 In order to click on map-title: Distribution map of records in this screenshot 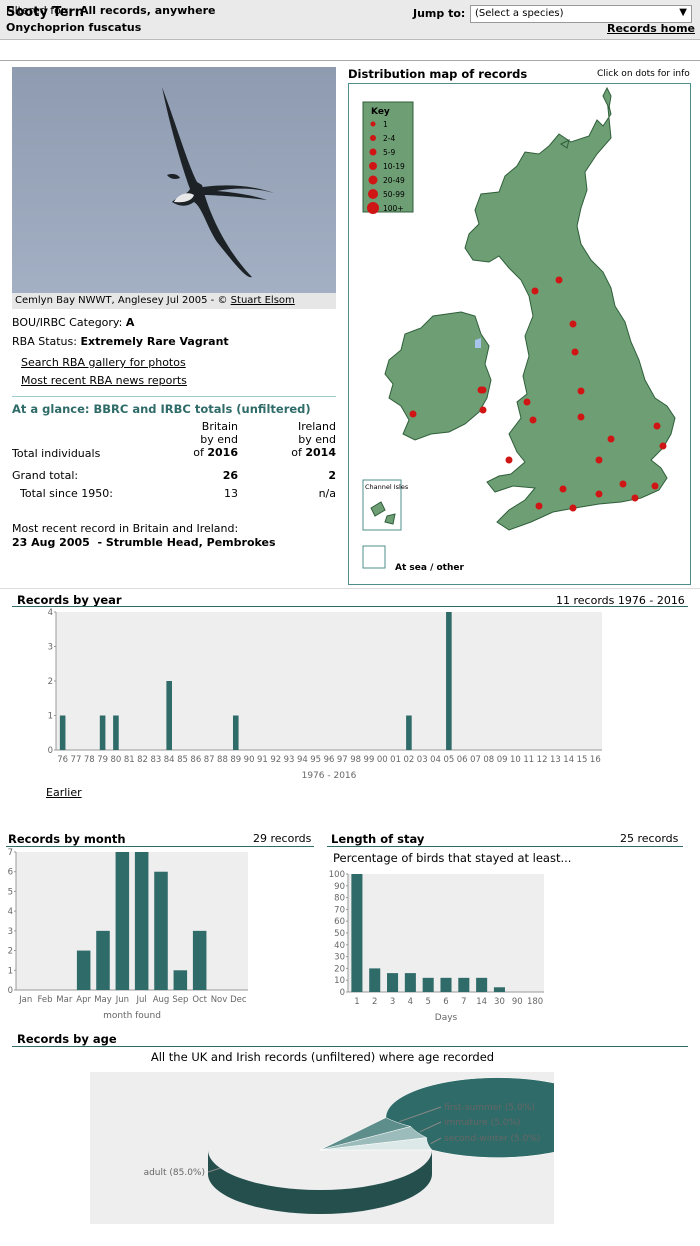, I will do `click(438, 74)`.